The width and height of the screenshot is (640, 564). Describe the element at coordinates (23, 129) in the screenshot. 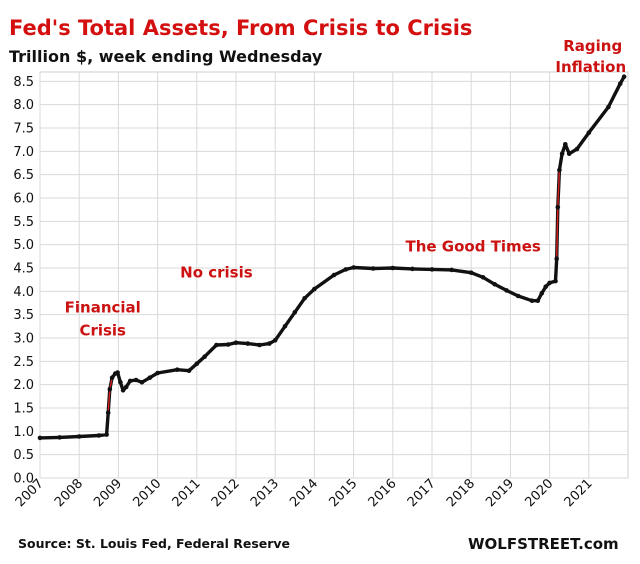

I see `y-tick-label: 7.5` at that location.